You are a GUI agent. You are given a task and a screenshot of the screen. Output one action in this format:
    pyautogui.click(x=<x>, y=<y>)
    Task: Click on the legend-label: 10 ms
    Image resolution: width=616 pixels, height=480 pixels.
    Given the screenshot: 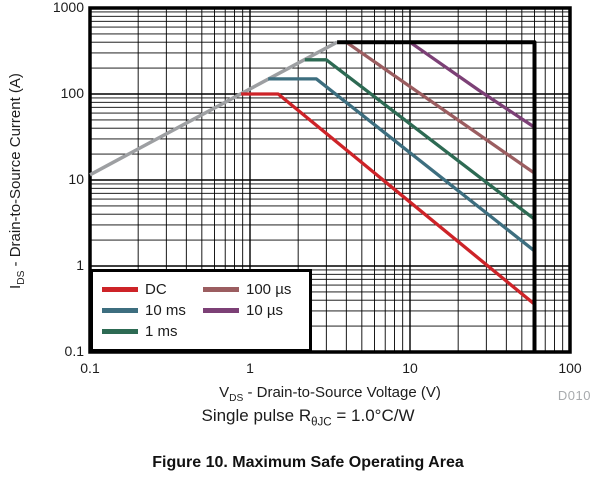 What is the action you would take?
    pyautogui.click(x=165, y=310)
    